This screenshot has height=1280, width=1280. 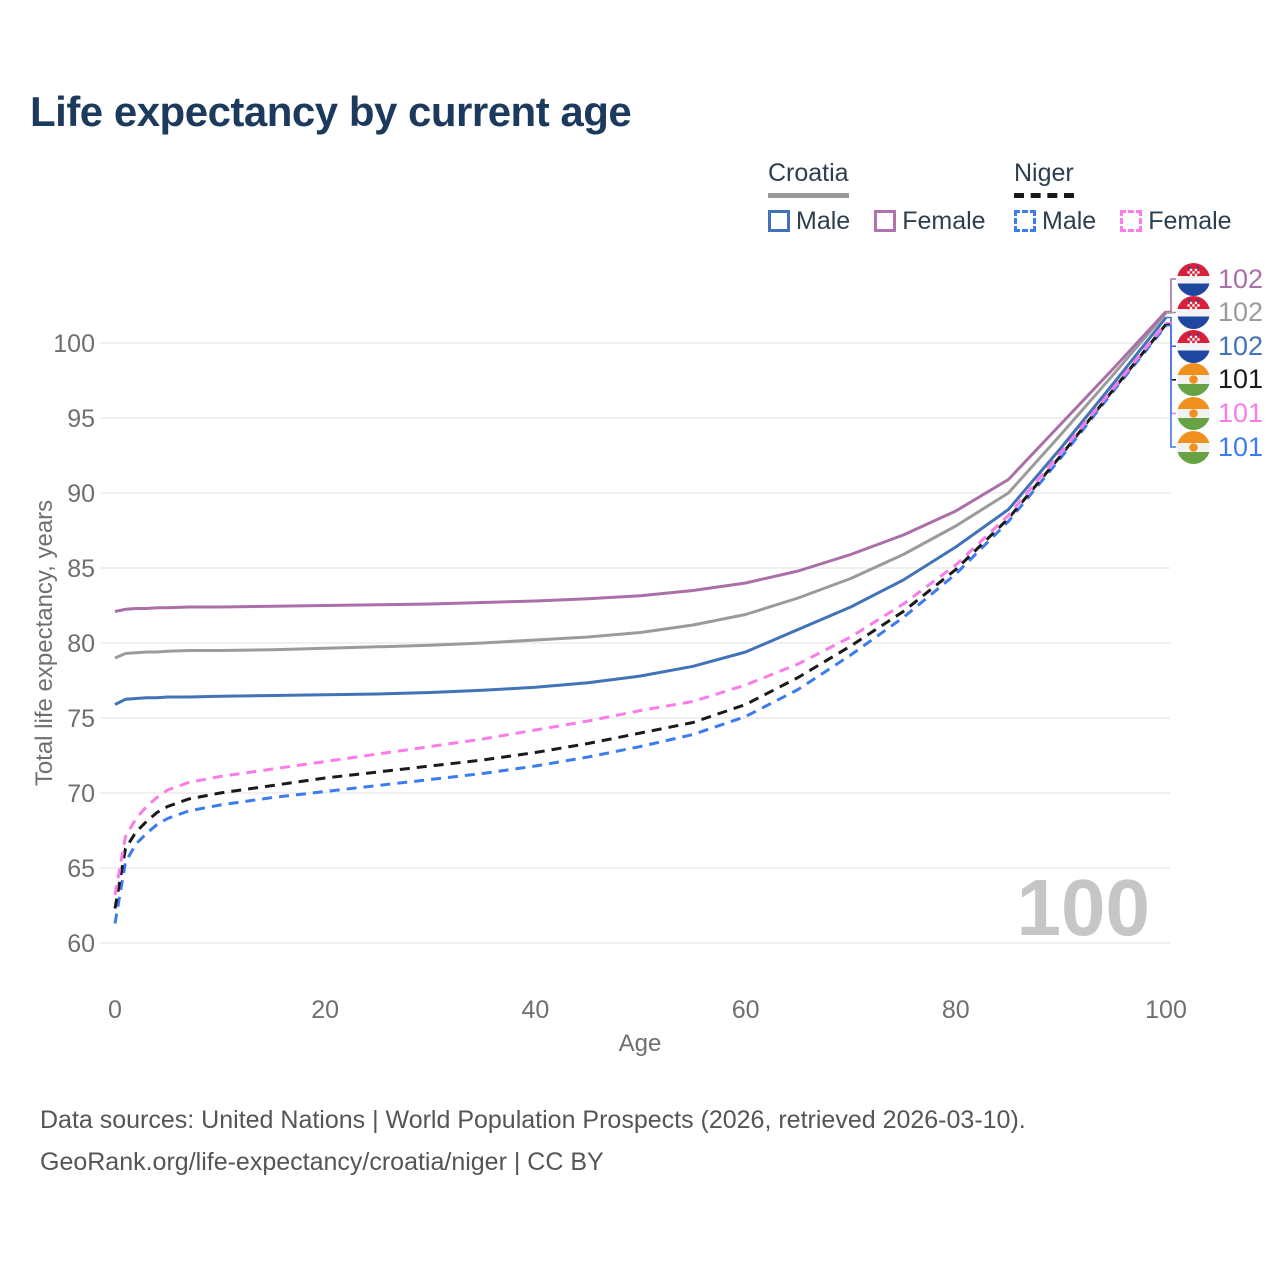 What do you see at coordinates (808, 178) in the screenshot?
I see `legend-country-croatia: Croatia` at bounding box center [808, 178].